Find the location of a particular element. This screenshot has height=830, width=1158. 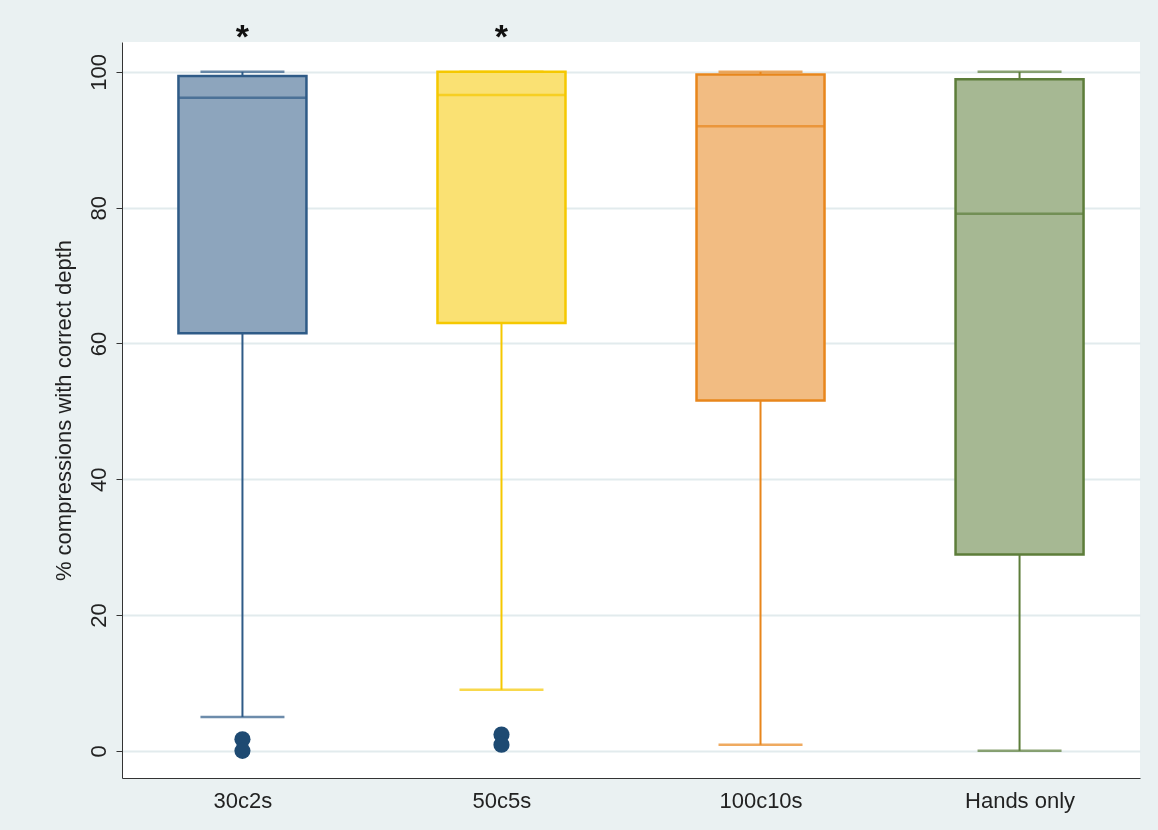

x-tick-label: 100c10s is located at coordinates (761, 800).